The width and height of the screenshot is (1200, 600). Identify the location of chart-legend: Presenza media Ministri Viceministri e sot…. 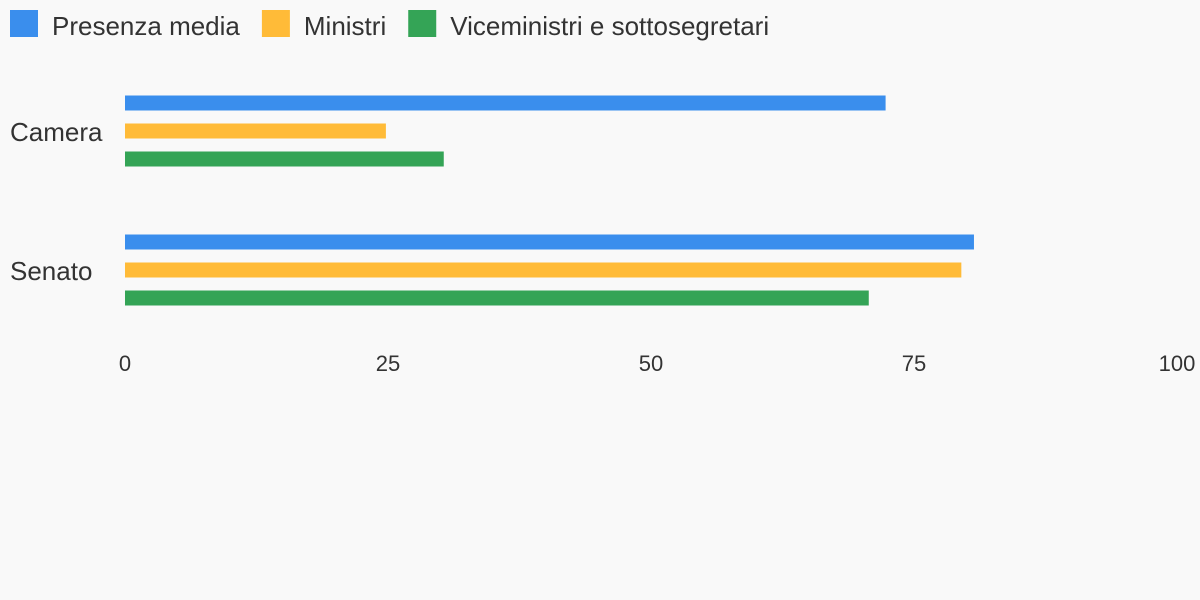
(389, 25).